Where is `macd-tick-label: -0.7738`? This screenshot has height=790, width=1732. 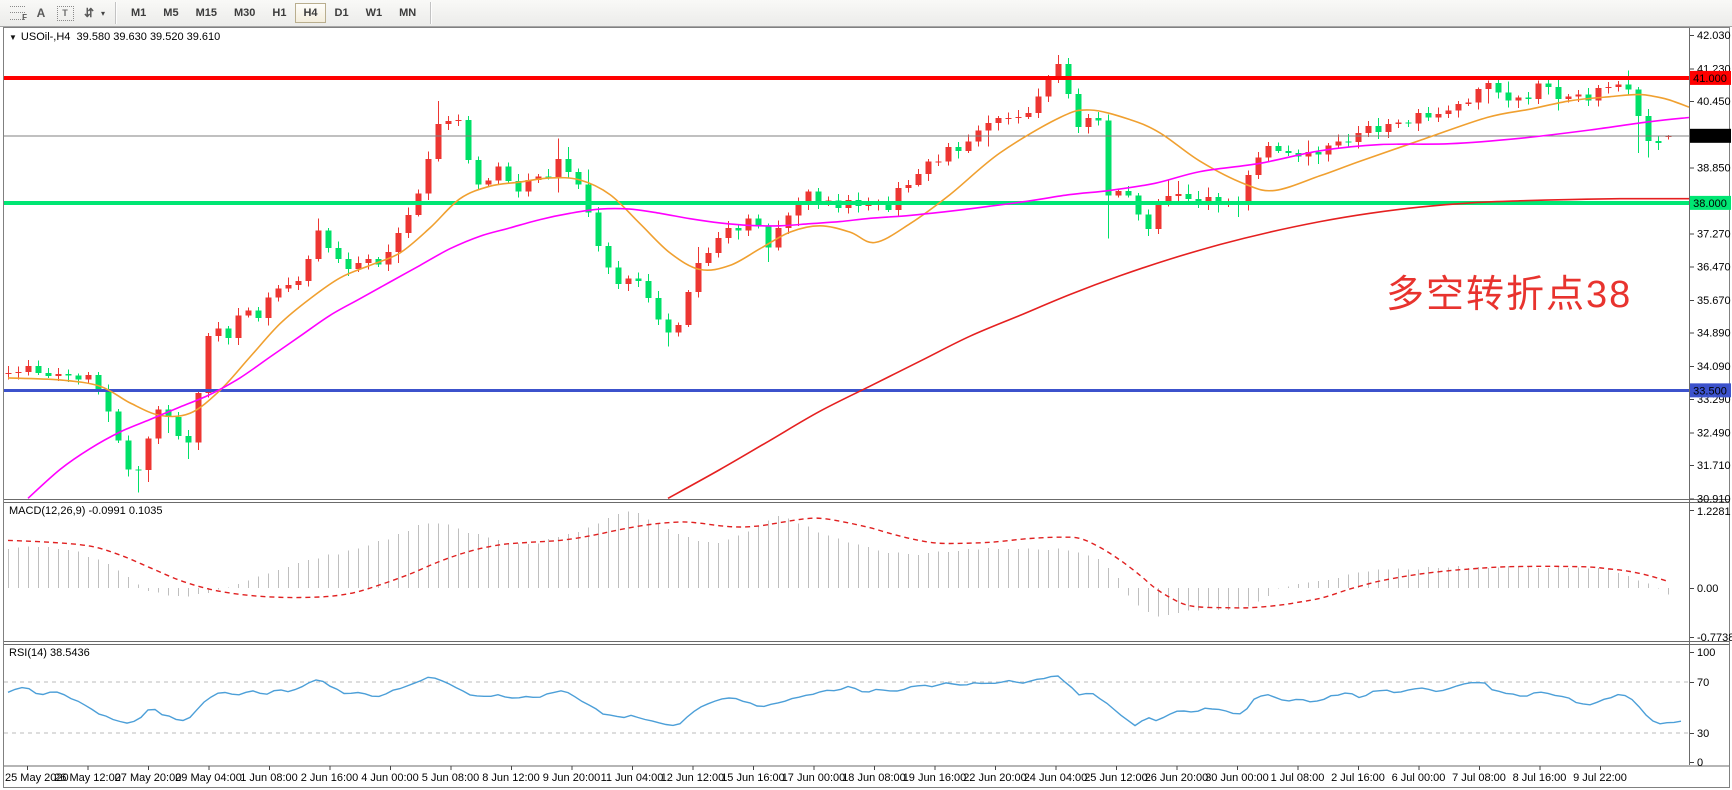 macd-tick-label: -0.7738 is located at coordinates (1714, 638).